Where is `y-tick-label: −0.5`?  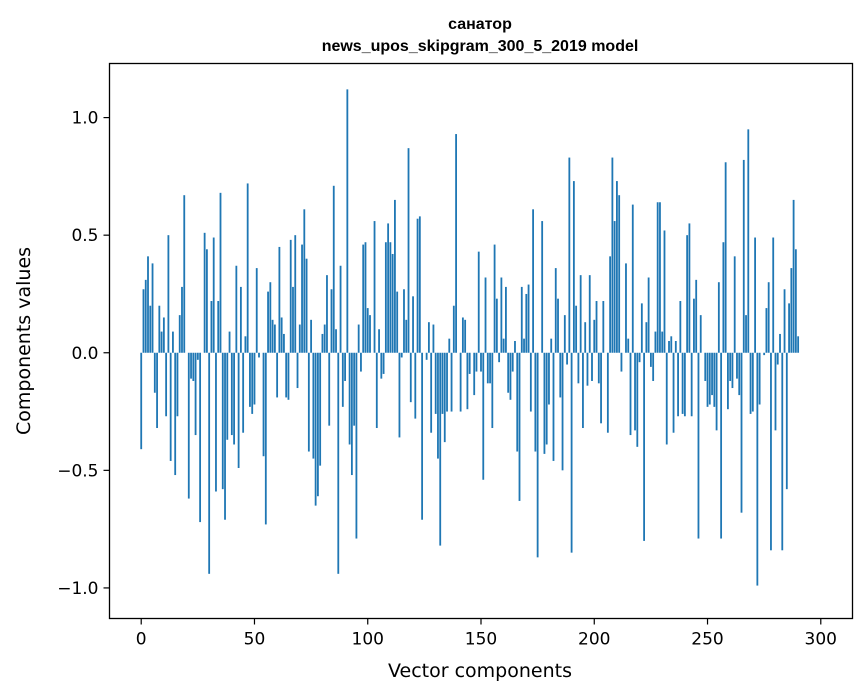
y-tick-label: −0.5 is located at coordinates (77, 471).